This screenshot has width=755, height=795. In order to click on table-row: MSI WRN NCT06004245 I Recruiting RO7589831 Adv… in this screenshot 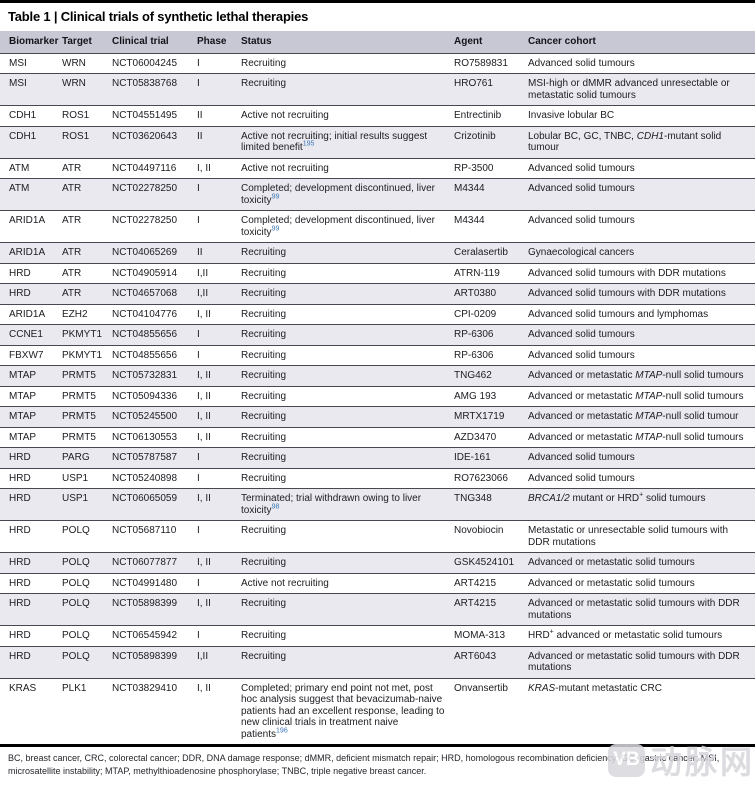, I will do `click(377, 63)`.